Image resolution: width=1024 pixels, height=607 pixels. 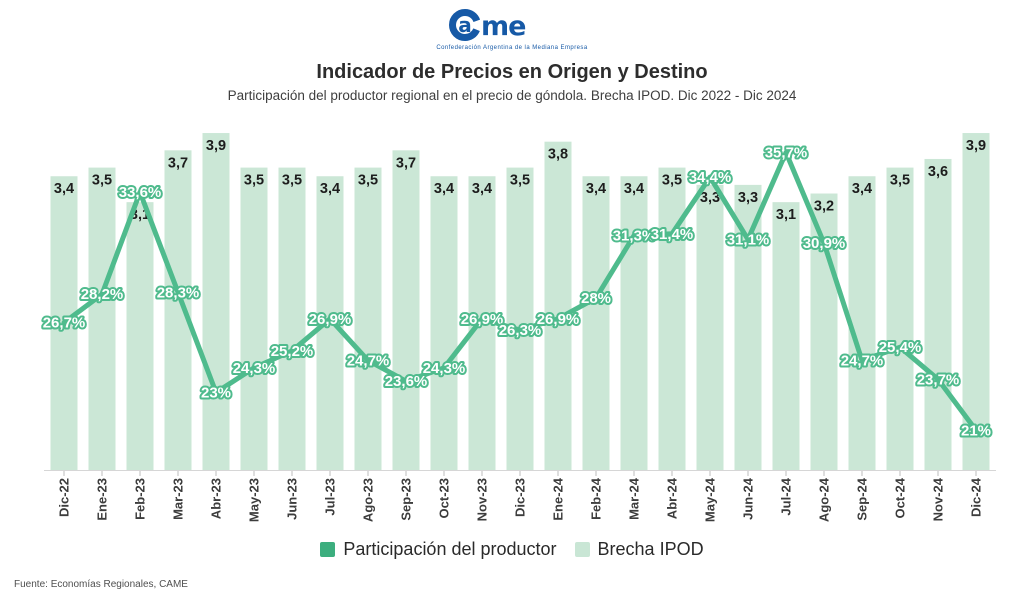 What do you see at coordinates (862, 498) in the screenshot?
I see `x-axis-label: Sep-24` at bounding box center [862, 498].